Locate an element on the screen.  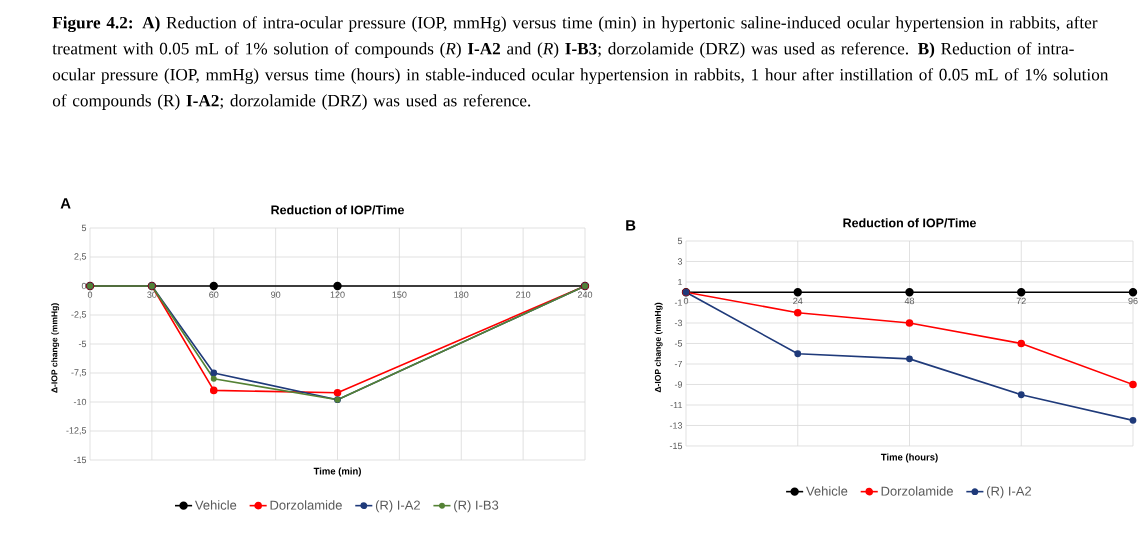
y-tick-label: -10 is located at coordinates (80, 402).